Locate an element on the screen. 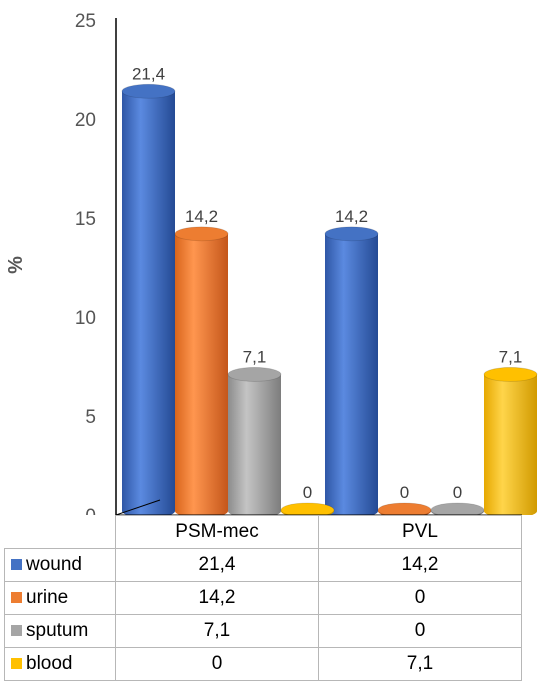  data-label: 21,4 is located at coordinates (148, 73).